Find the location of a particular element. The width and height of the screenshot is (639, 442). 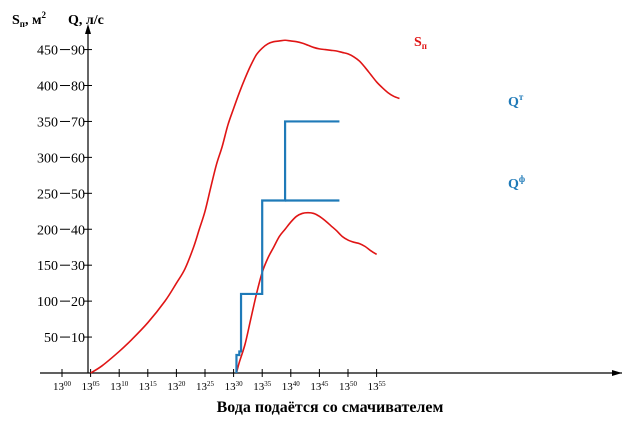

x-tick-label: 1340 is located at coordinates (291, 386).